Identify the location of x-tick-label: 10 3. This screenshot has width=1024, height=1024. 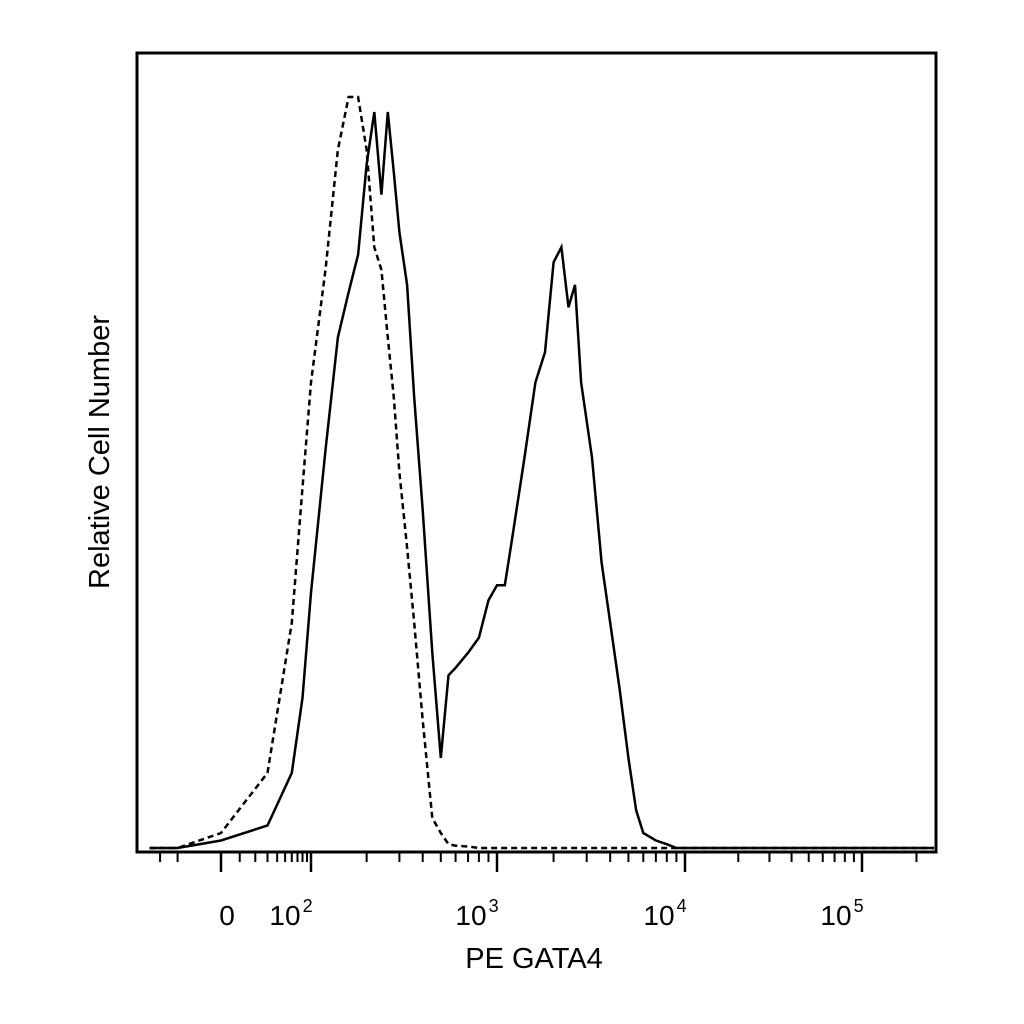
(476, 913).